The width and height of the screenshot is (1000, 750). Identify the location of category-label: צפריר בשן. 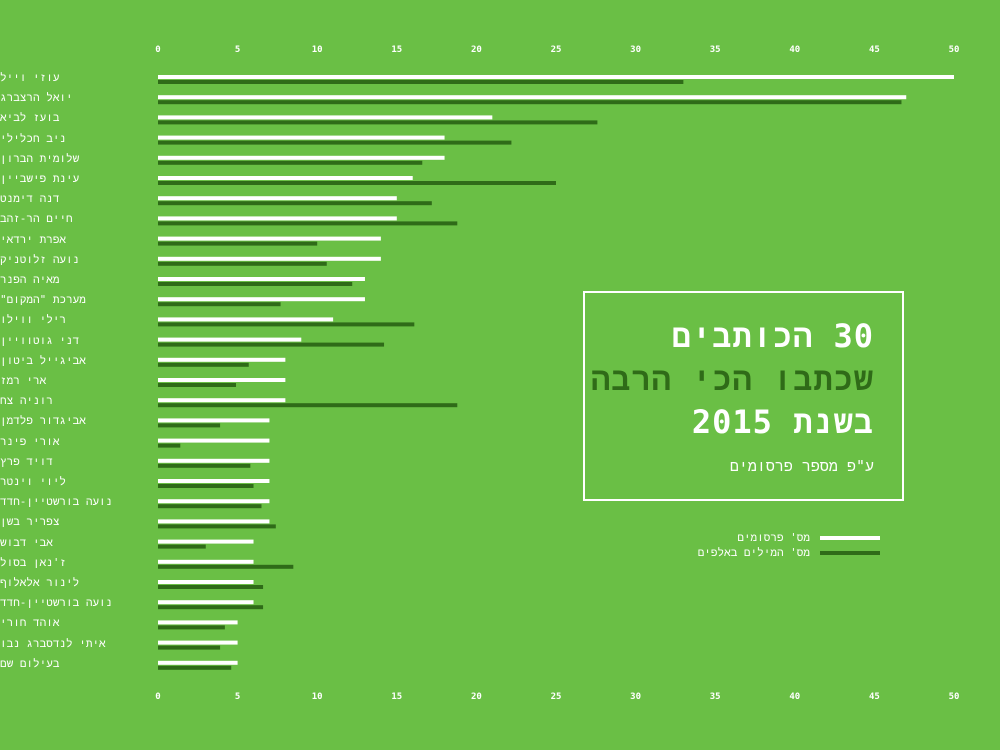
(30, 522).